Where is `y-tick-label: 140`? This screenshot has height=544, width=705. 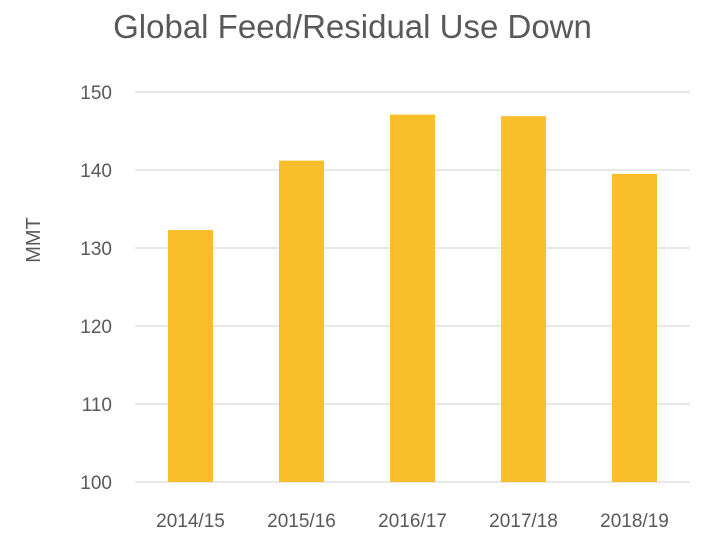
y-tick-label: 140 is located at coordinates (96, 171).